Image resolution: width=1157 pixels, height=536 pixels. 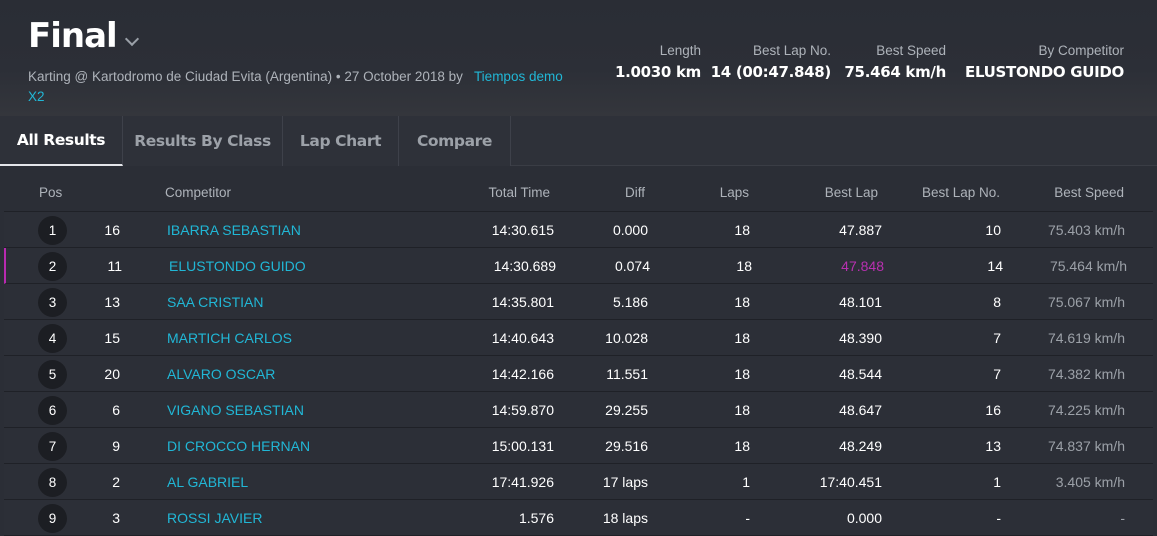 What do you see at coordinates (203, 141) in the screenshot?
I see `tab-results-by-class: Results By Class` at bounding box center [203, 141].